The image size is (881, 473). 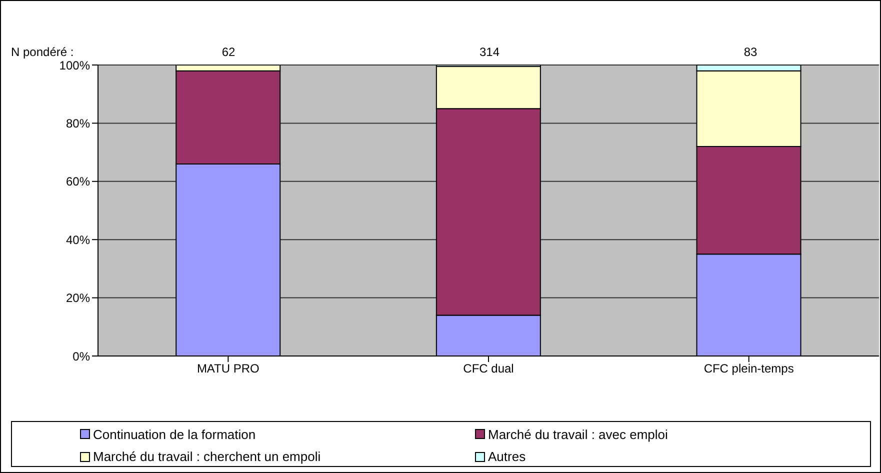 I want to click on legend-label: Continuation de la formation, so click(x=174, y=434).